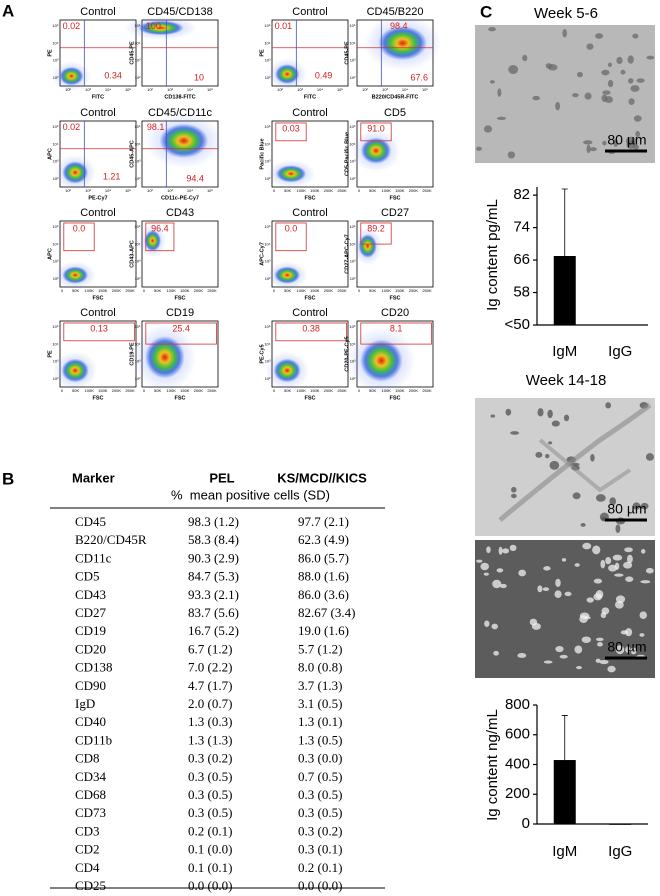 This screenshot has height=896, width=660. I want to click on cell-process, so click(585, 465).